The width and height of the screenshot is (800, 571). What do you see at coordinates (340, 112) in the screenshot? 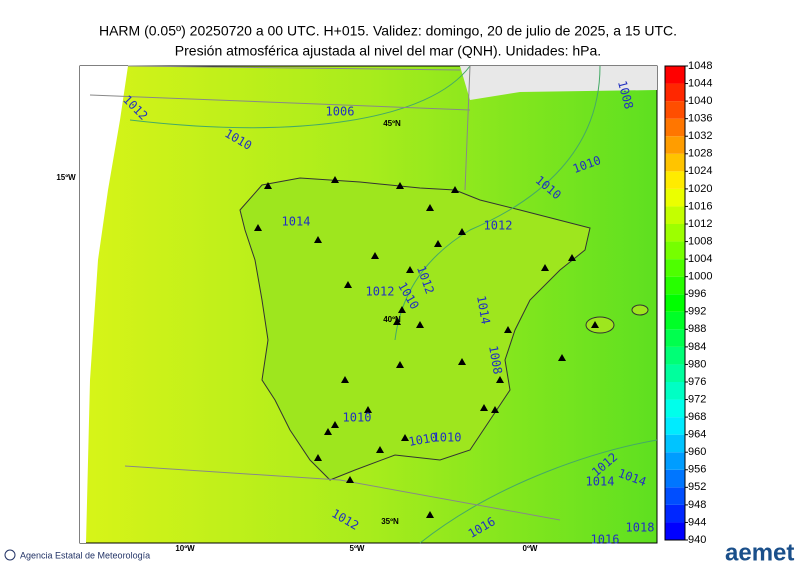
I see `contour-label: 1006` at bounding box center [340, 112].